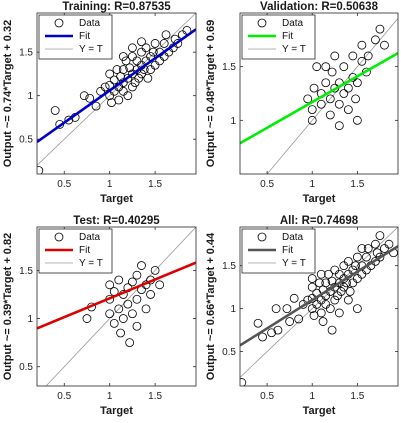  Describe the element at coordinates (116, 7) in the screenshot. I see `chart-title: Training: R=0.87535` at that location.